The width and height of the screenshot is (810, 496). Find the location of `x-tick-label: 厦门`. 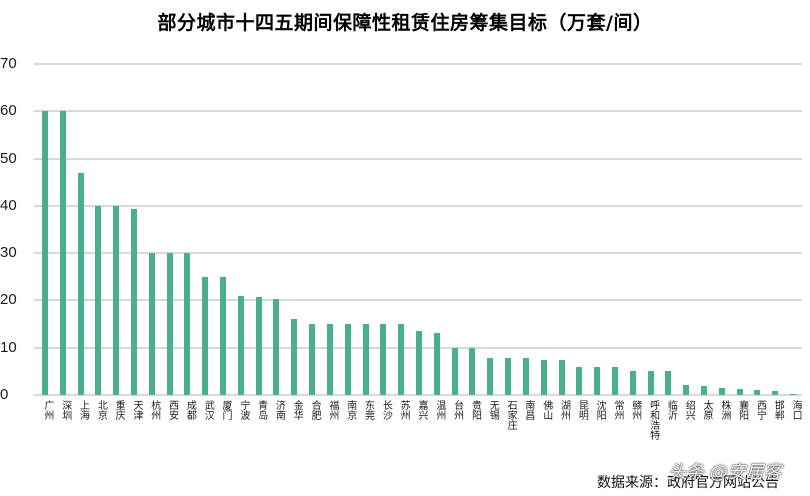

x-tick-label: 厦门 is located at coordinates (226, 410).